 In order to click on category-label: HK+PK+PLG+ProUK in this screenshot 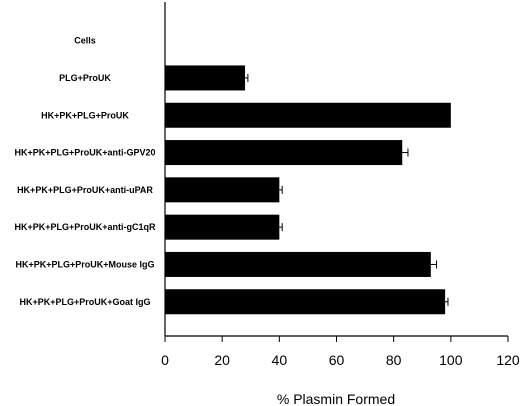, I will do `click(85, 115)`.